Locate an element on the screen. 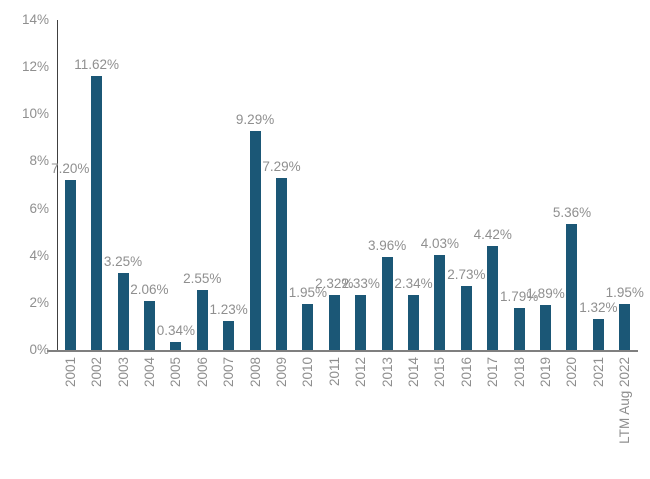 The height and width of the screenshot is (479, 650). x-axis-label: LTM Aug 2022 is located at coordinates (625, 400).